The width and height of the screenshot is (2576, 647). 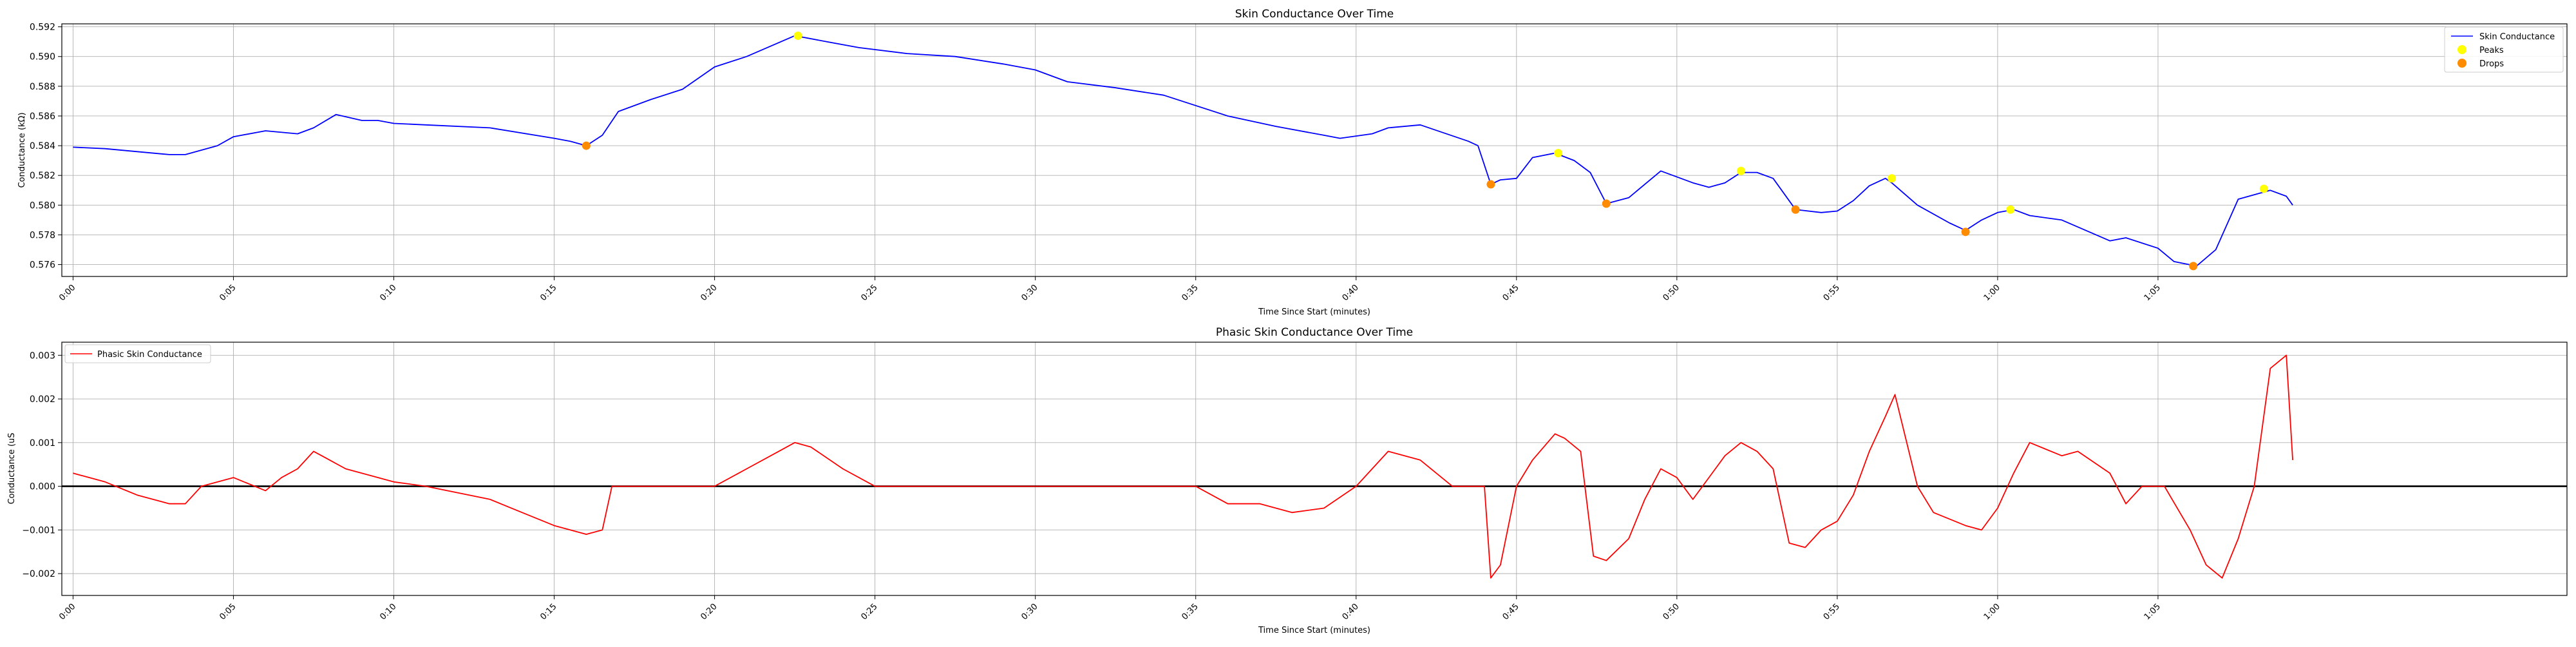 I want to click on legend: Skin Conductance Peaks Drops, so click(x=2504, y=49).